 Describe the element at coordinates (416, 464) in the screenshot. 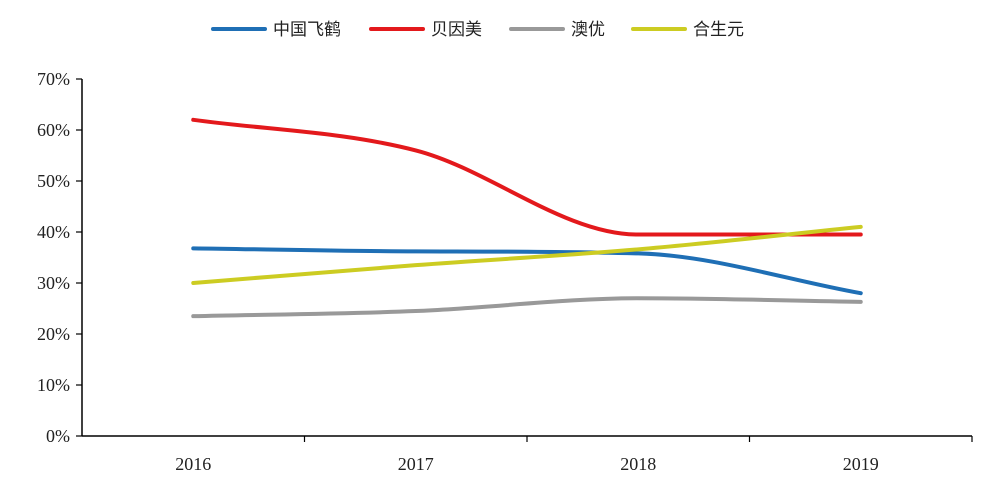

I see `x-tick-label: 2017` at that location.